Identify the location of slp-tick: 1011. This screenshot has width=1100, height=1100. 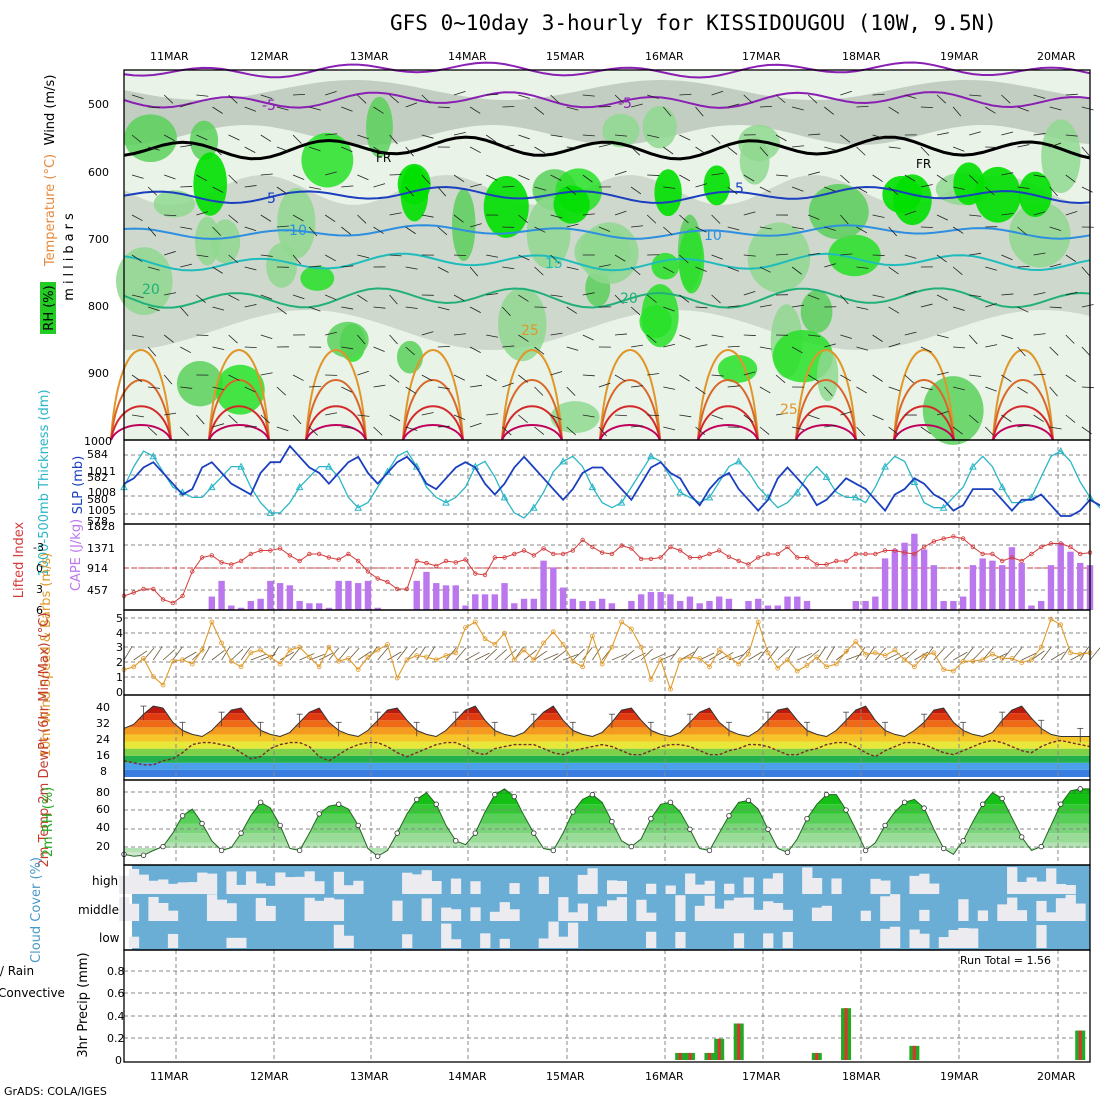
(102, 471).